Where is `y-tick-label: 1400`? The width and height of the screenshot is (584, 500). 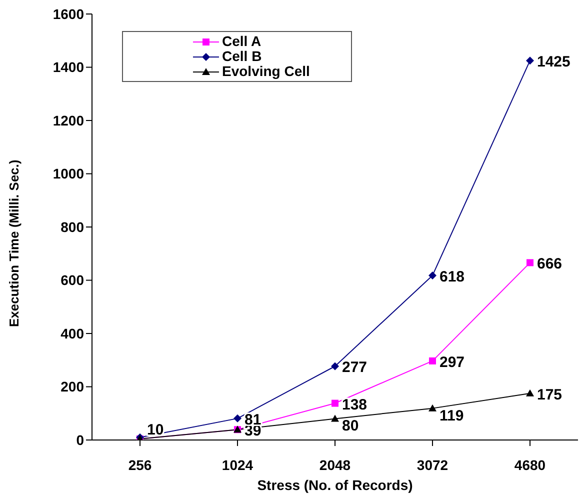
y-tick-label: 1400 is located at coordinates (68, 67).